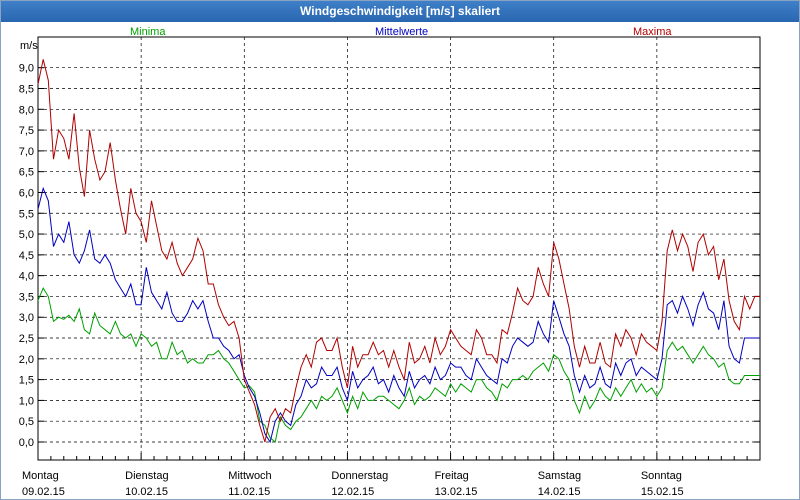 The image size is (800, 500). What do you see at coordinates (249, 492) in the screenshot?
I see `x-tick-date: 11.02.15` at bounding box center [249, 492].